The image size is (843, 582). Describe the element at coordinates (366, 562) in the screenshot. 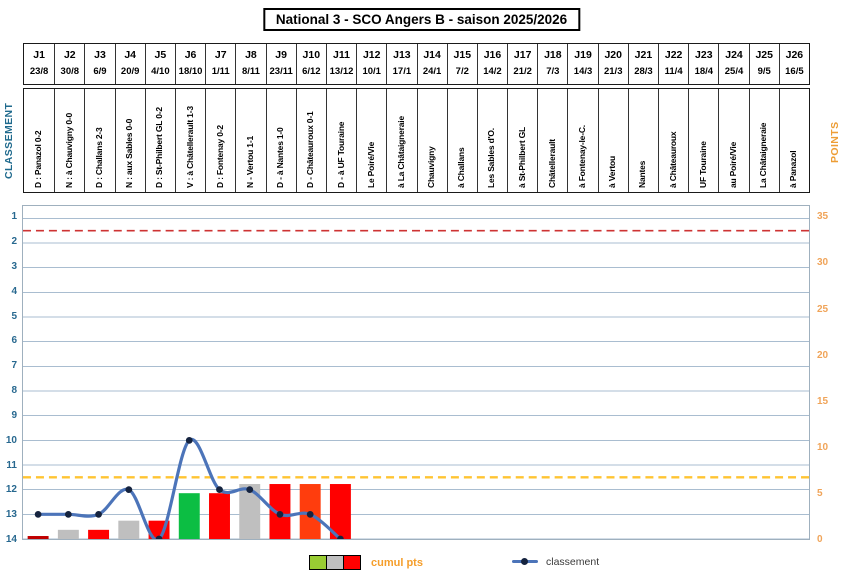

I see `legend-cumul-pts: cumul pts` at that location.